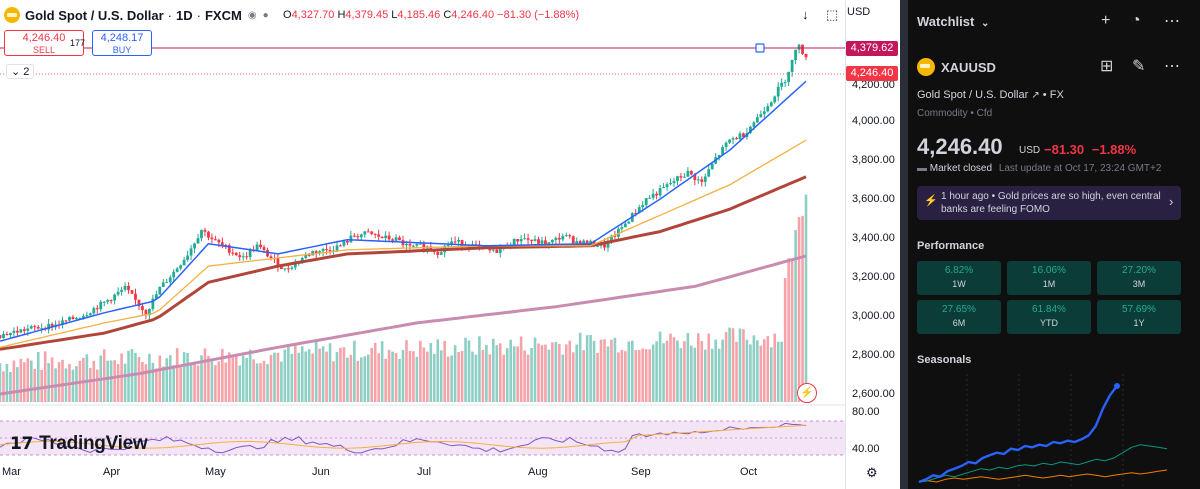 This screenshot has height=489, width=1200. I want to click on perf-period: YTD, so click(1049, 323).